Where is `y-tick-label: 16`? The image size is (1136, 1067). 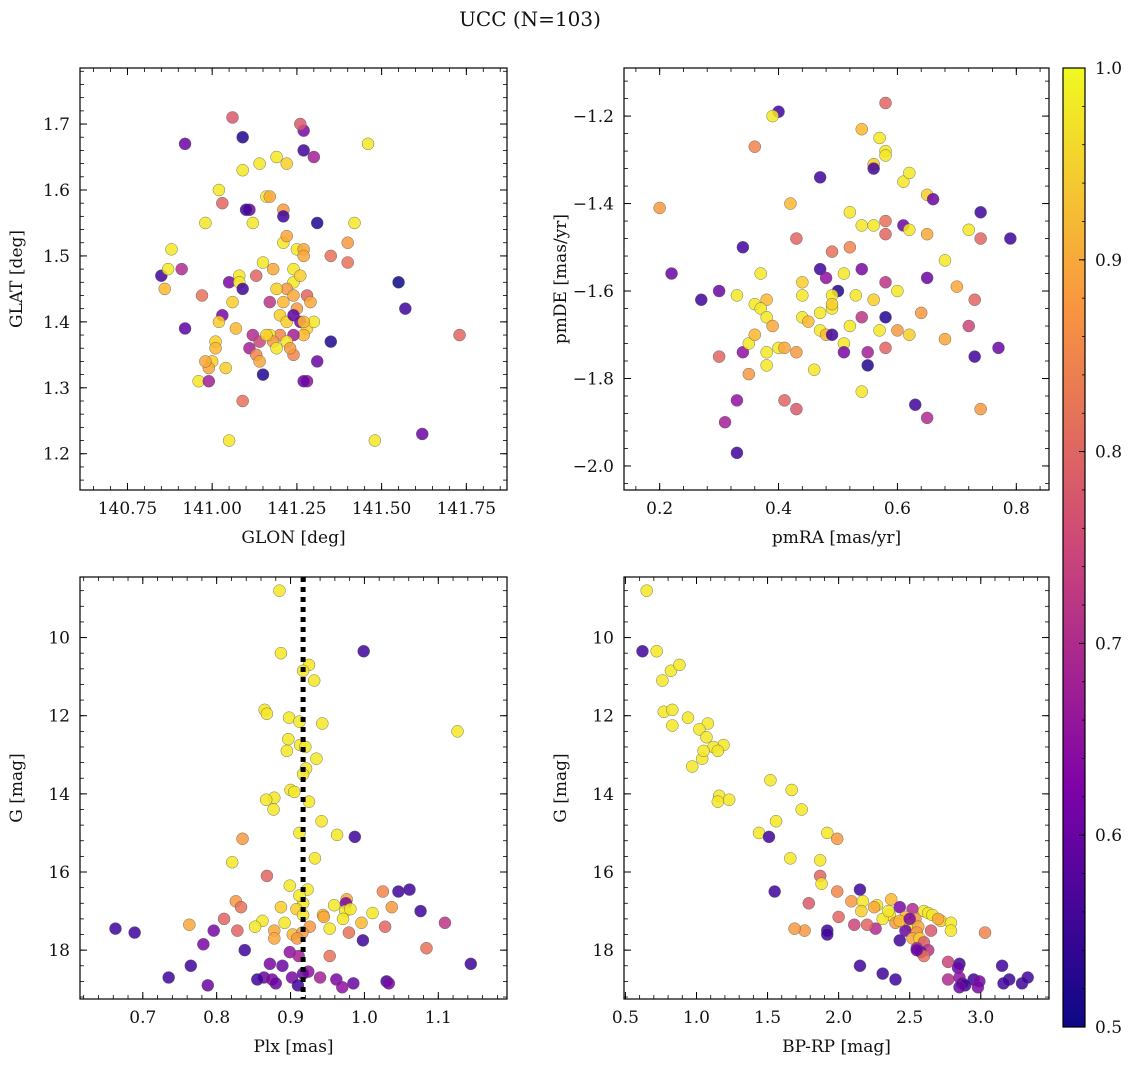 y-tick-label: 16 is located at coordinates (59, 873).